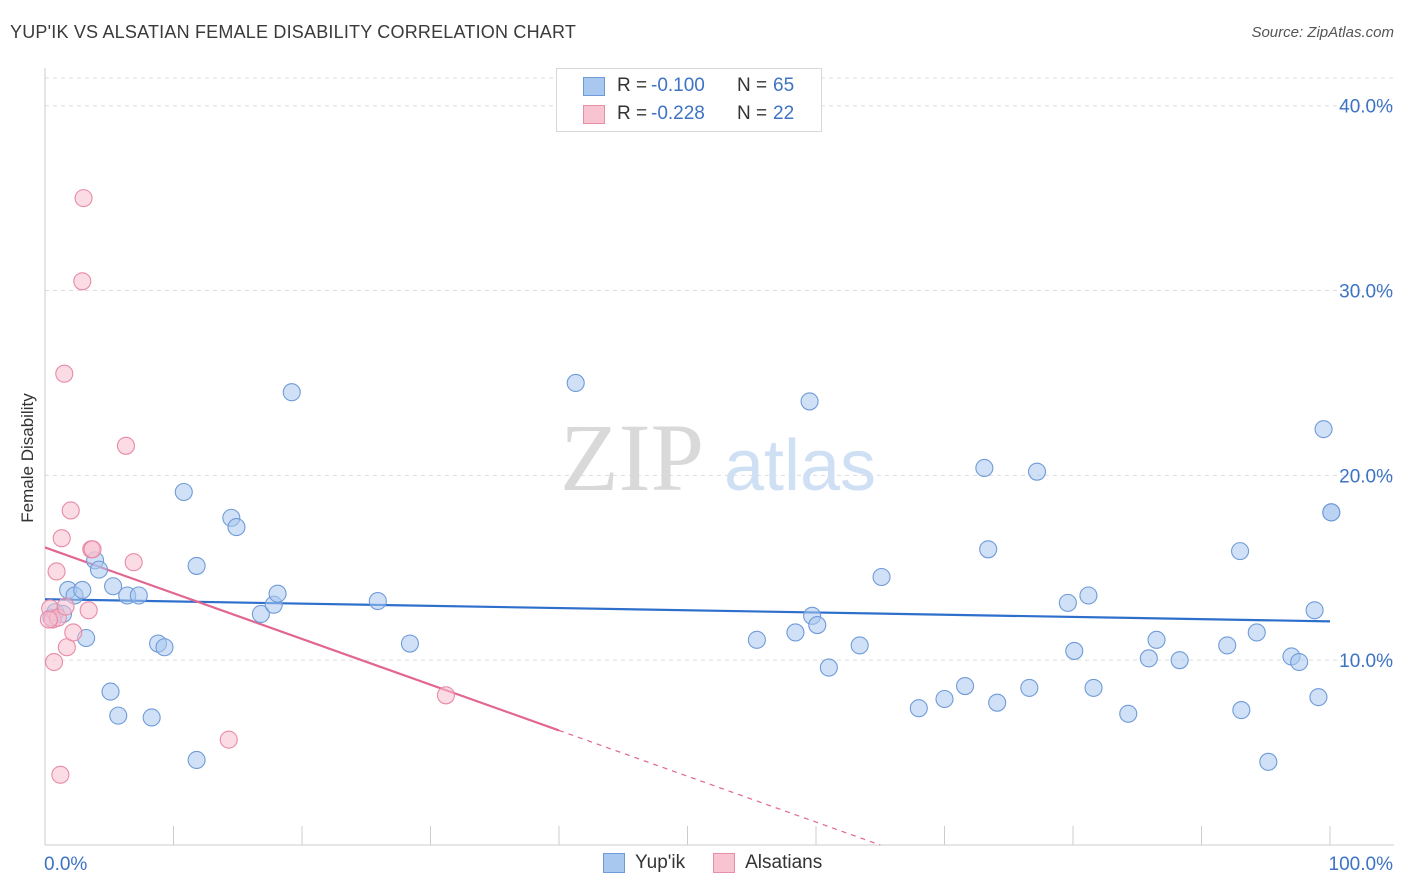  What do you see at coordinates (687, 610) in the screenshot?
I see `yupik-trend-line` at bounding box center [687, 610].